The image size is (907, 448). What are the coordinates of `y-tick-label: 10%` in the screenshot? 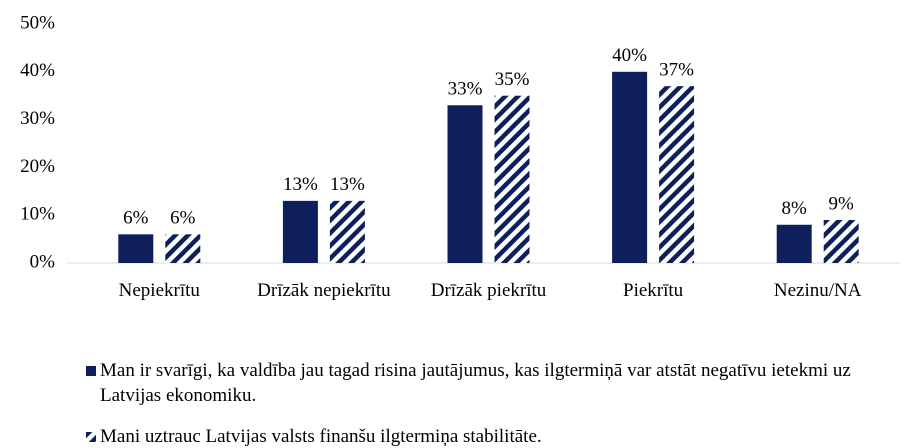 It's located at (37, 214).